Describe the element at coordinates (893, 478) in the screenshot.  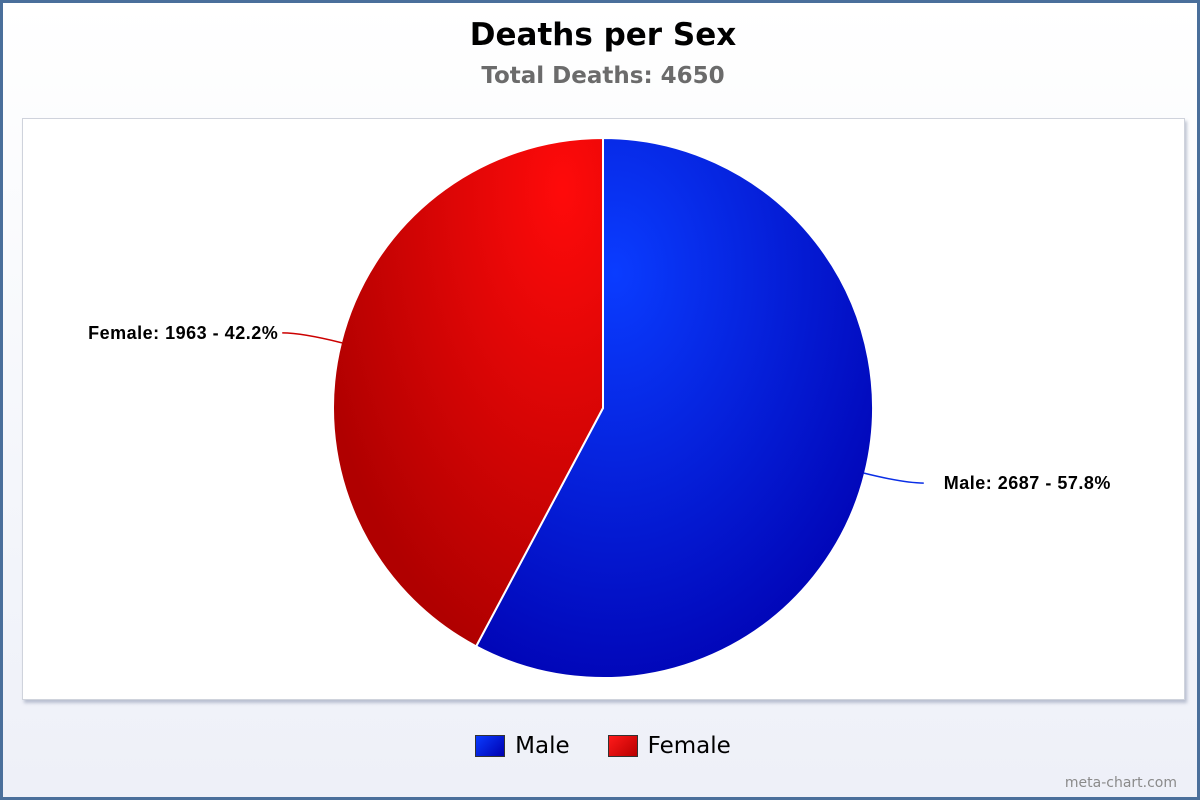
I see `connector-line-male` at that location.